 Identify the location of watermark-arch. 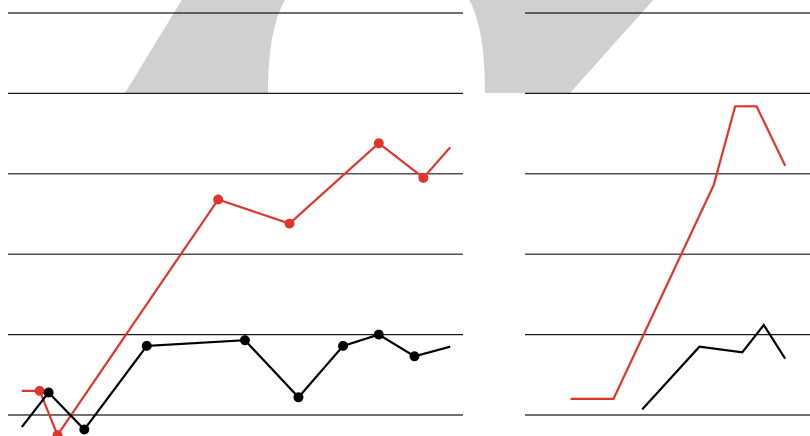
(389, 46).